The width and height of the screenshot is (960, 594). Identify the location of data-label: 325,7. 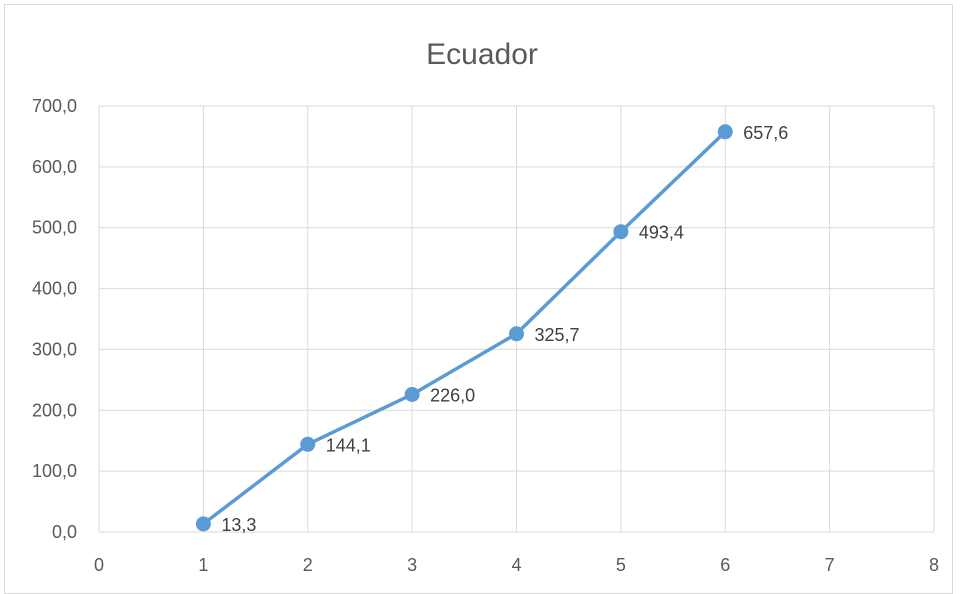
(557, 335).